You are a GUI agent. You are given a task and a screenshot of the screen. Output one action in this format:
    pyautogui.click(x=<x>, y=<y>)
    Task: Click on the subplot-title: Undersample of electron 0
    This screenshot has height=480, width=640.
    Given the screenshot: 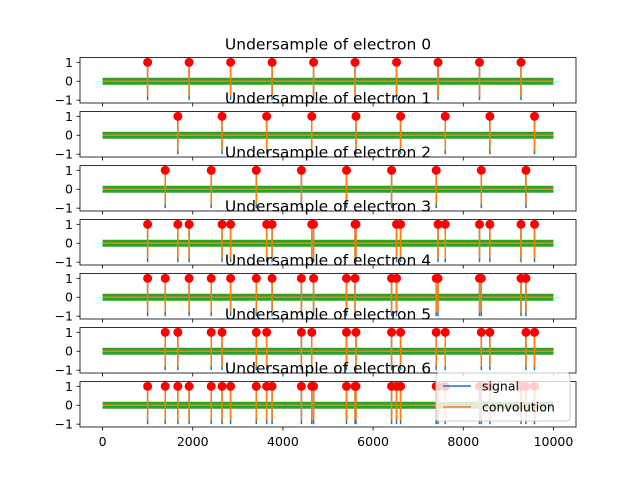 What is the action you would take?
    pyautogui.click(x=328, y=45)
    